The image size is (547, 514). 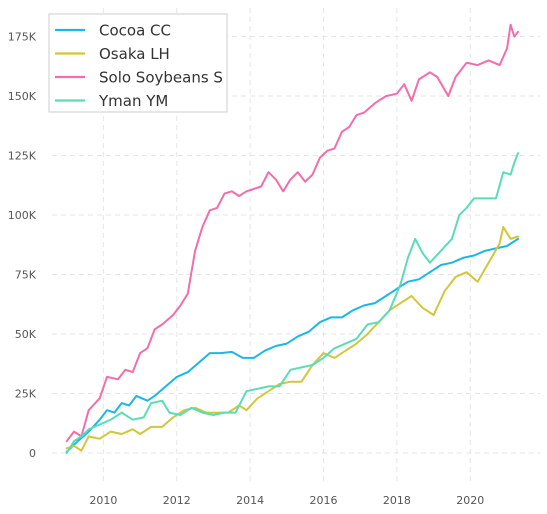 What do you see at coordinates (470, 500) in the screenshot?
I see `x-tick-label: 2020` at bounding box center [470, 500].